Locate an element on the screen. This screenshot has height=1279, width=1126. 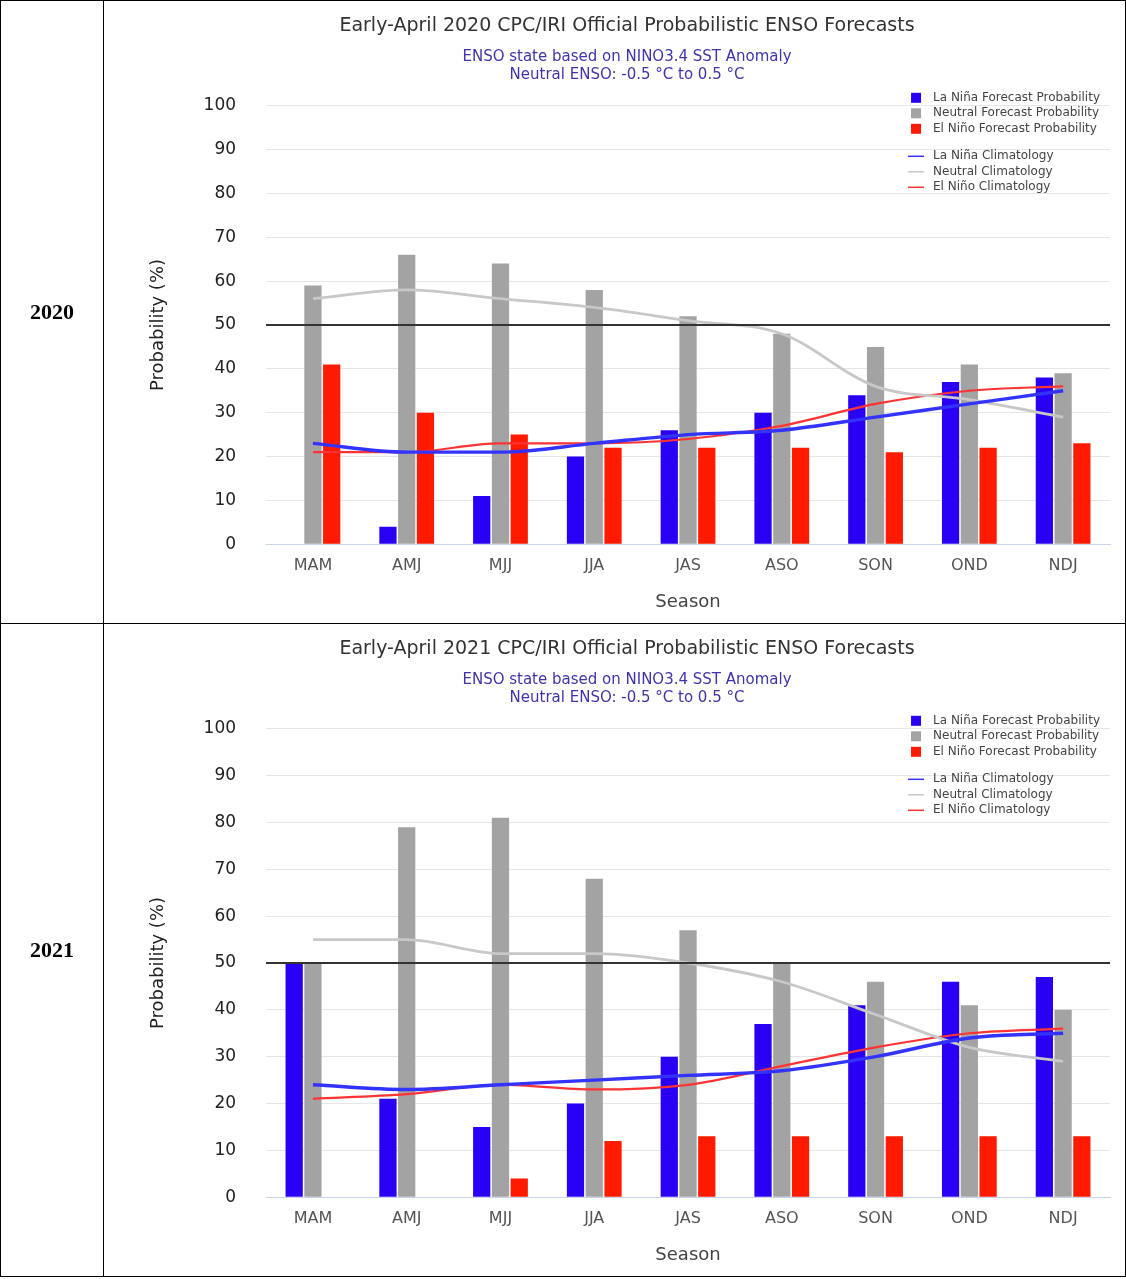
legend-label: Neutral Forecast Probability is located at coordinates (1016, 112).